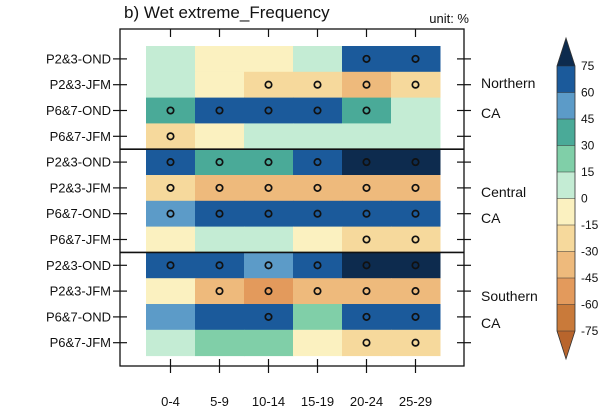 This screenshot has width=613, height=415. Describe the element at coordinates (590, 305) in the screenshot. I see `colorbar-tick-label: -60` at that location.